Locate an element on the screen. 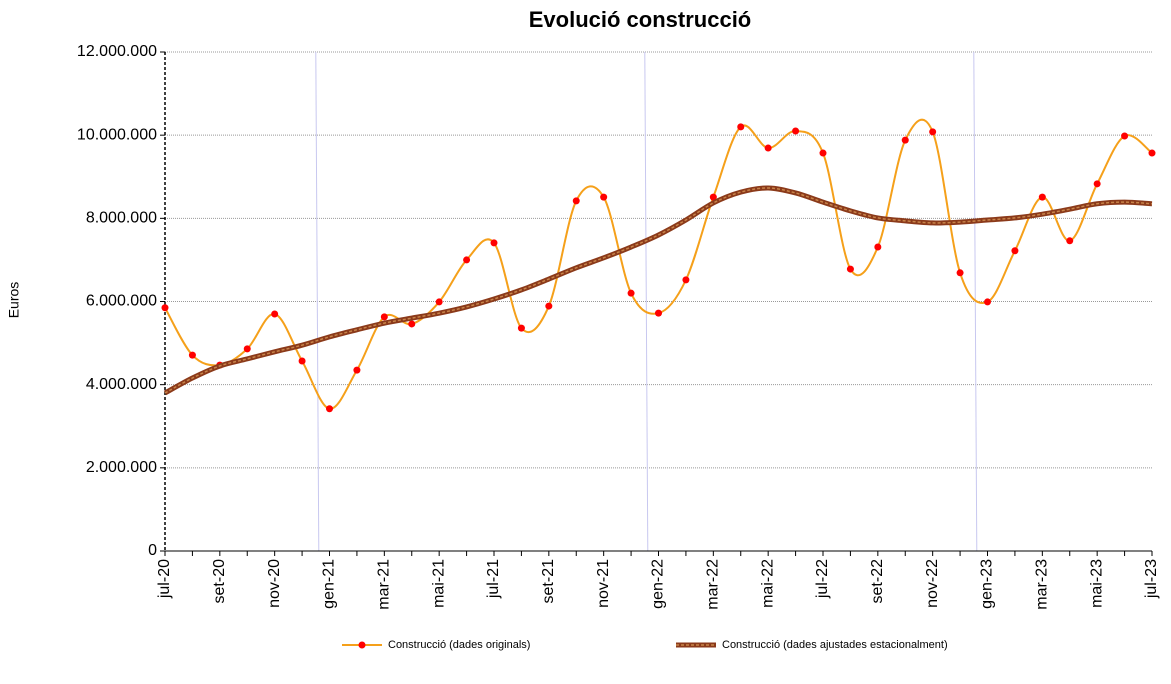  x-tick-label: set-21 is located at coordinates (548, 581).